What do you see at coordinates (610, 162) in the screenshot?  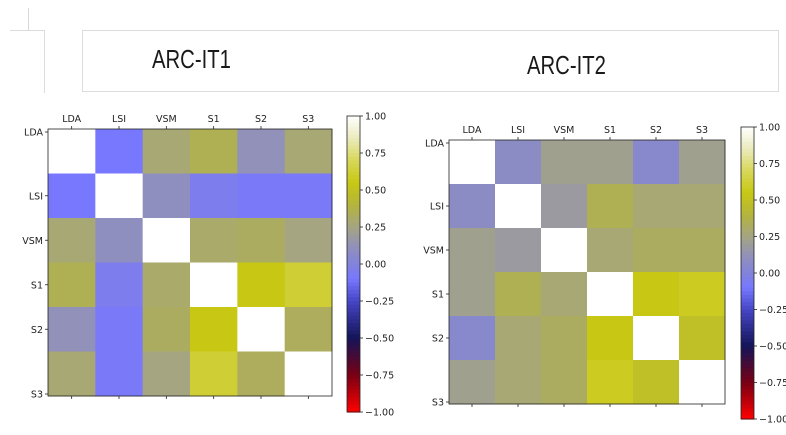 I see `heatmap-cell-r0-c3` at bounding box center [610, 162].